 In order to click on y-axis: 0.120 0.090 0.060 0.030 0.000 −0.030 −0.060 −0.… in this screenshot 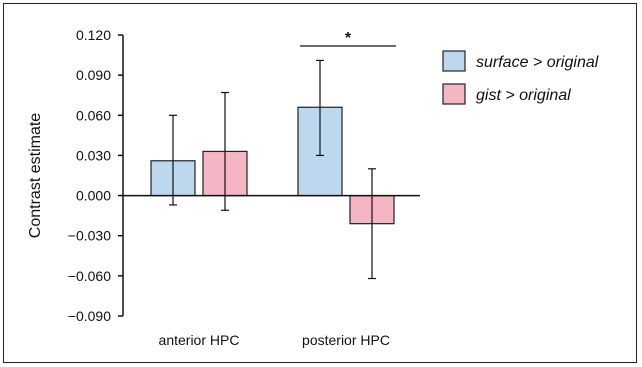, I will do `click(75, 175)`.